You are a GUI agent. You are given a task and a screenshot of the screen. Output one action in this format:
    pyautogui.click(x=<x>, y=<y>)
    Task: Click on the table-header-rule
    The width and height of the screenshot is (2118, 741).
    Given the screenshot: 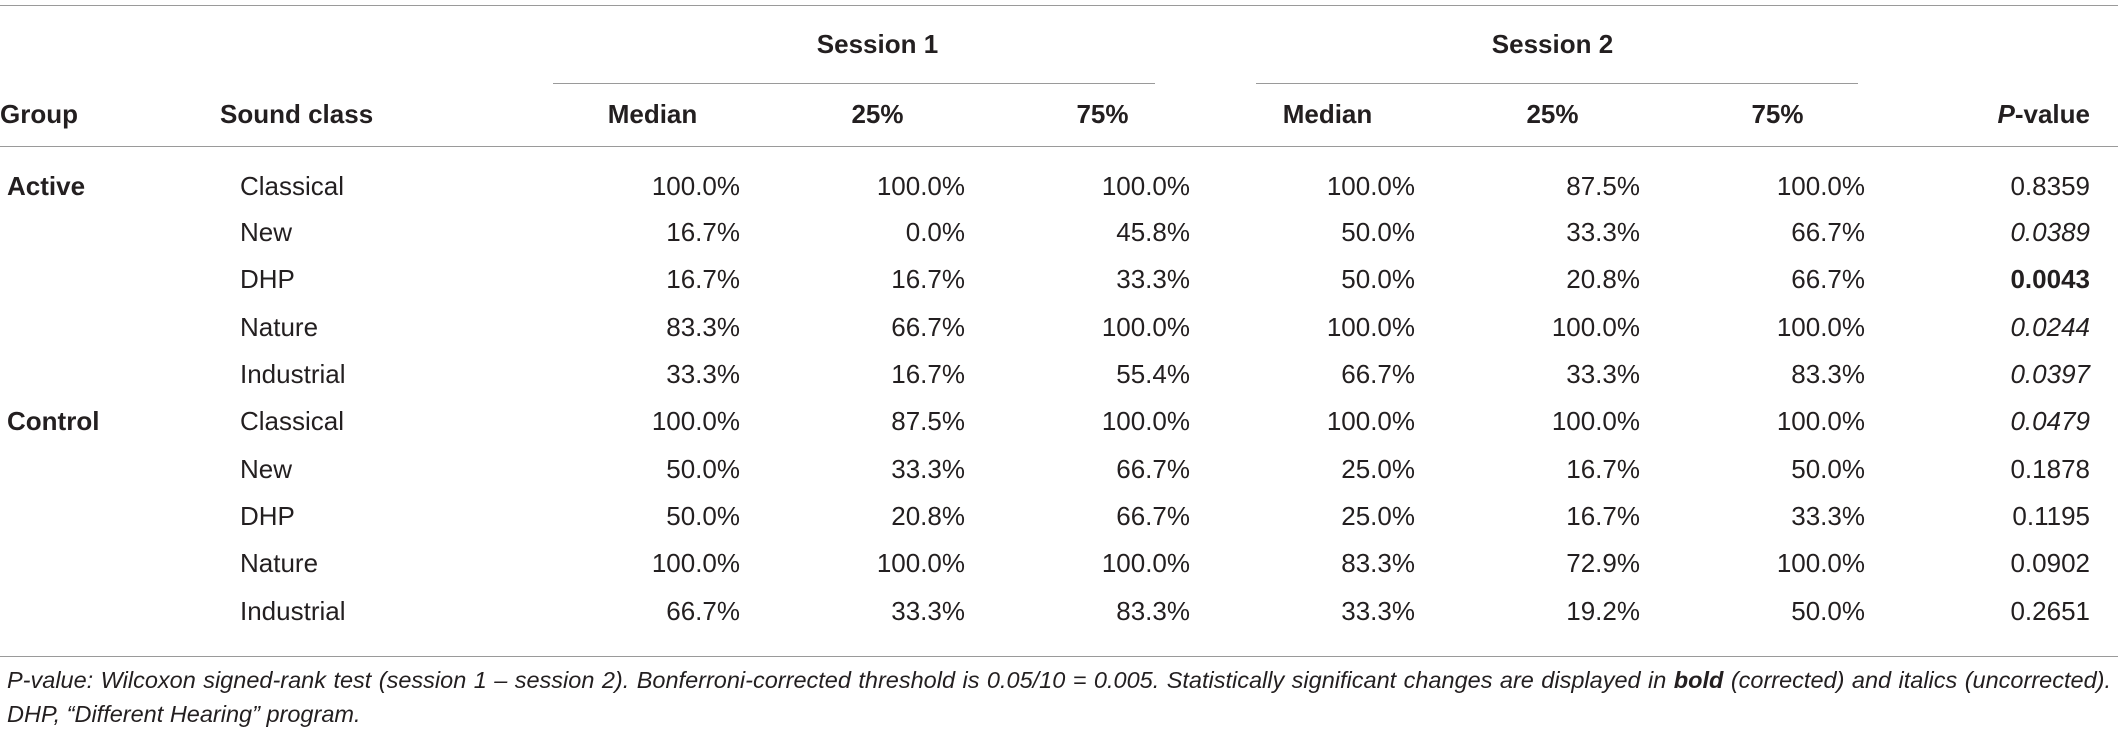 What is the action you would take?
    pyautogui.click(x=1059, y=146)
    